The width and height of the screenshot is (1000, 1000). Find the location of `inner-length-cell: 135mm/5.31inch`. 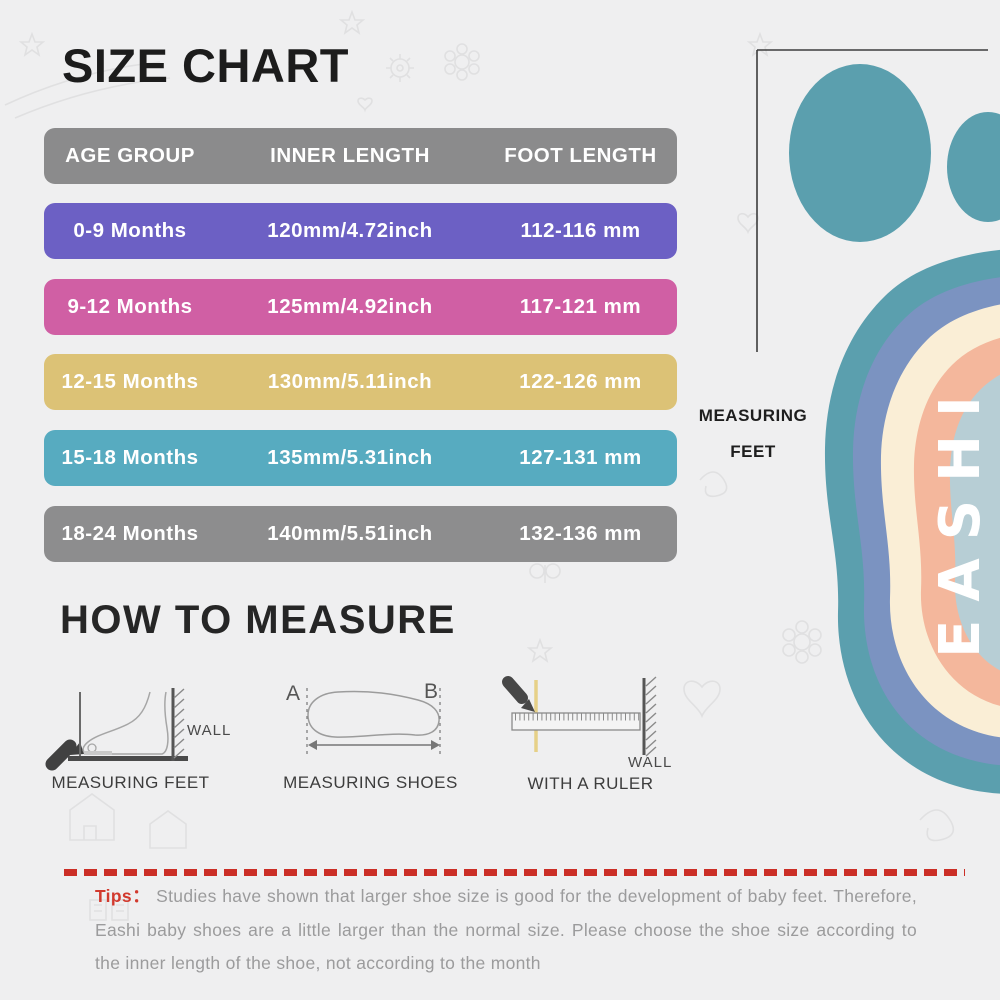

inner-length-cell: 135mm/5.31inch is located at coordinates (350, 457).